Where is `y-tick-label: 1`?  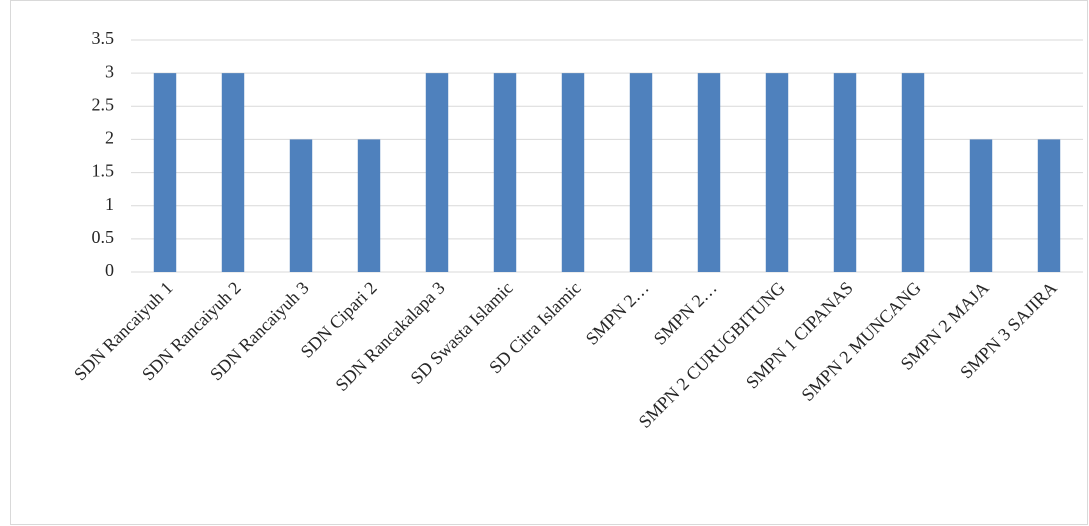
y-tick-label: 1 is located at coordinates (109, 204).